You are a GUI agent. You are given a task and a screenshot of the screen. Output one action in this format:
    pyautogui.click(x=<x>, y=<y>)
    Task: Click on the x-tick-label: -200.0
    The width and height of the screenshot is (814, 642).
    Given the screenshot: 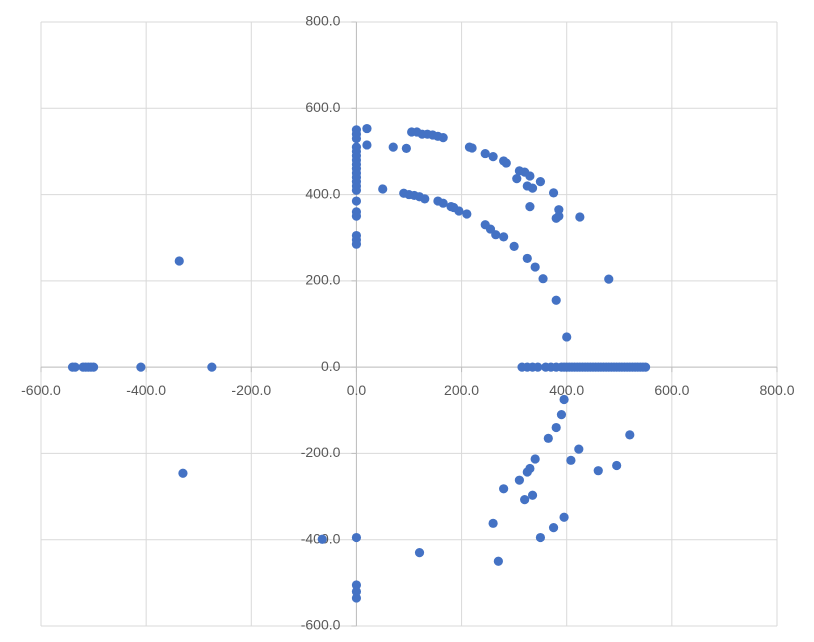 What is the action you would take?
    pyautogui.click(x=251, y=390)
    